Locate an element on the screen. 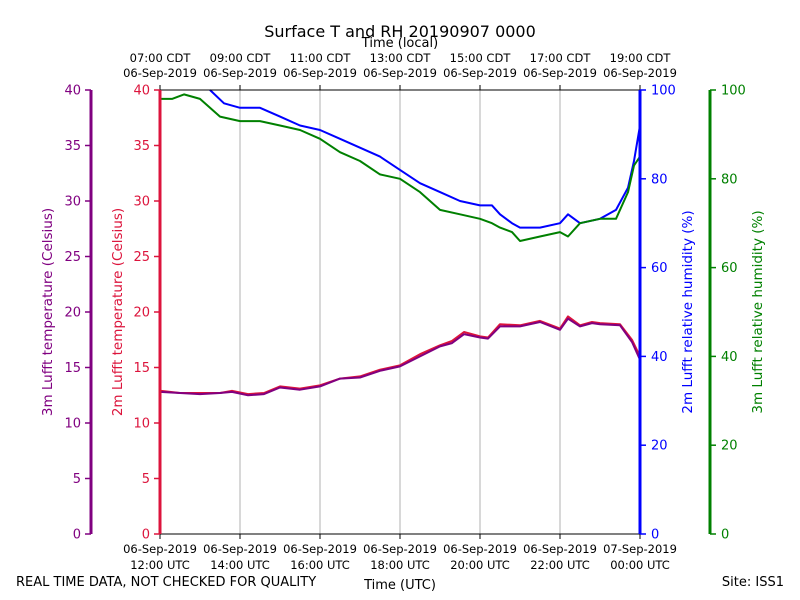 The image size is (800, 600). rh3m-tick-label: 80 is located at coordinates (729, 179).